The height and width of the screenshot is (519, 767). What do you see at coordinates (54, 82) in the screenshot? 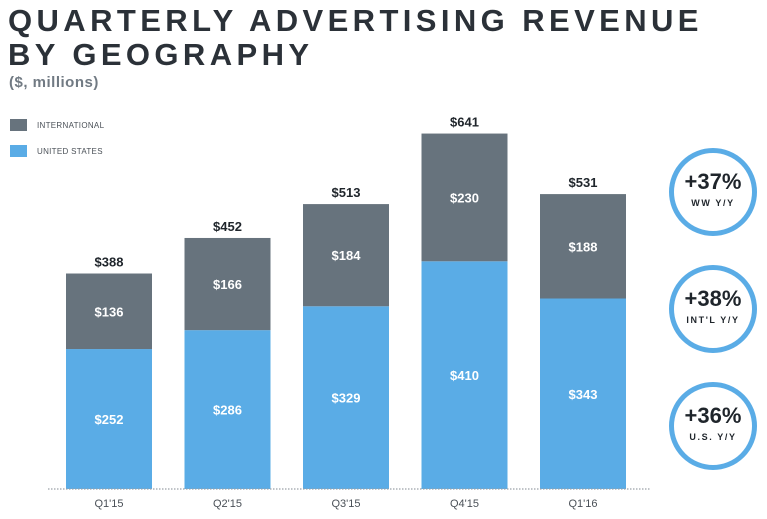
I see `chart-subtitle: ($, millions)` at bounding box center [54, 82].